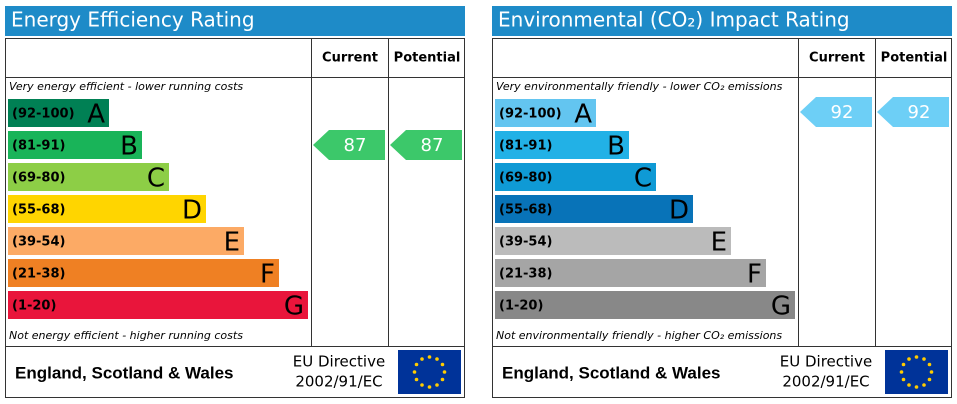 The width and height of the screenshot is (957, 404). What do you see at coordinates (133, 20) in the screenshot?
I see `panel-title: Energy Efficiency Rating` at bounding box center [133, 20].